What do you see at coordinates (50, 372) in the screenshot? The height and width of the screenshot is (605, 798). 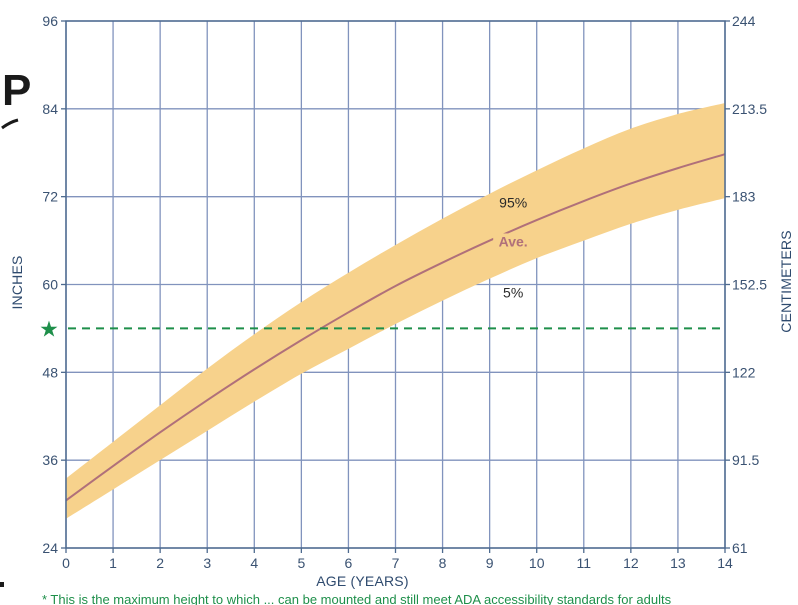 I see `y-tick-label-left: 48` at bounding box center [50, 372].